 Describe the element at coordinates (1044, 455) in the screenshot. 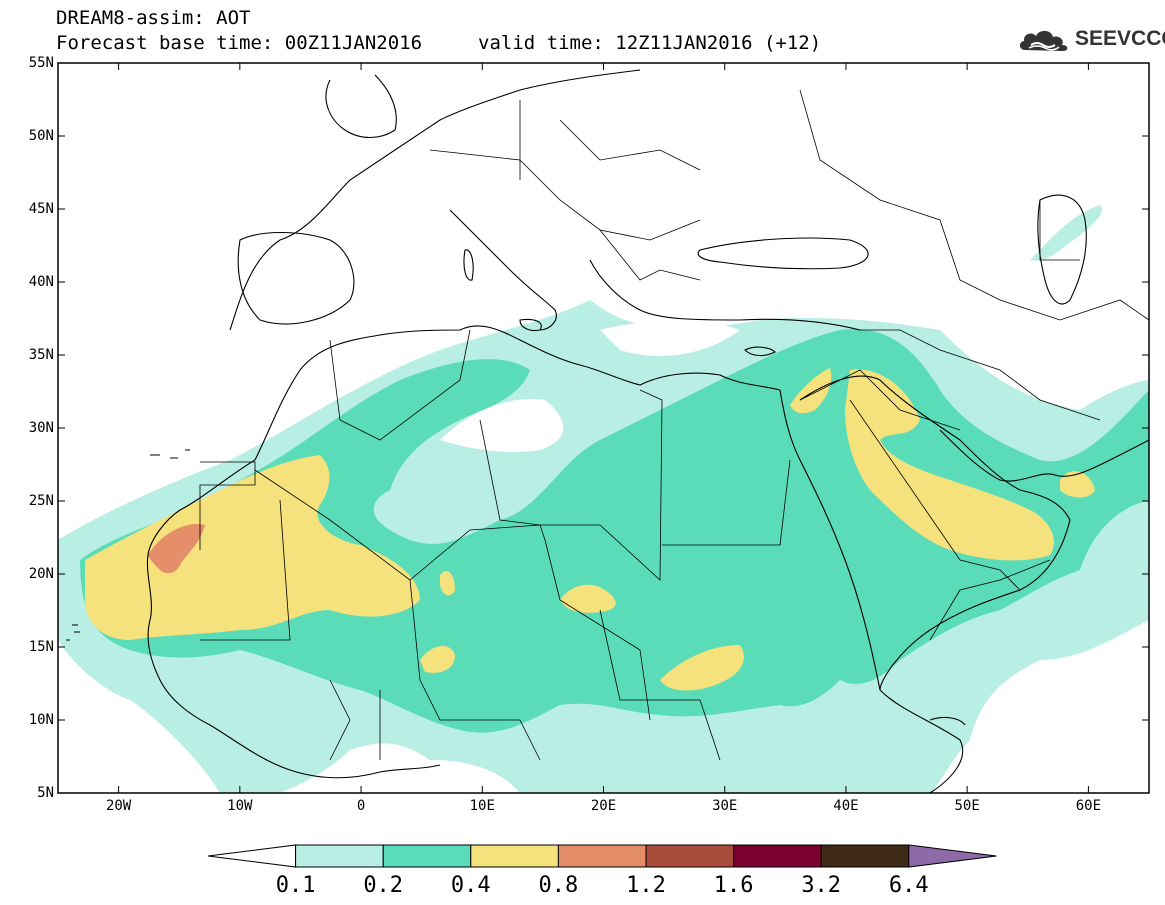

I see `coastline-persian-gulf` at that location.